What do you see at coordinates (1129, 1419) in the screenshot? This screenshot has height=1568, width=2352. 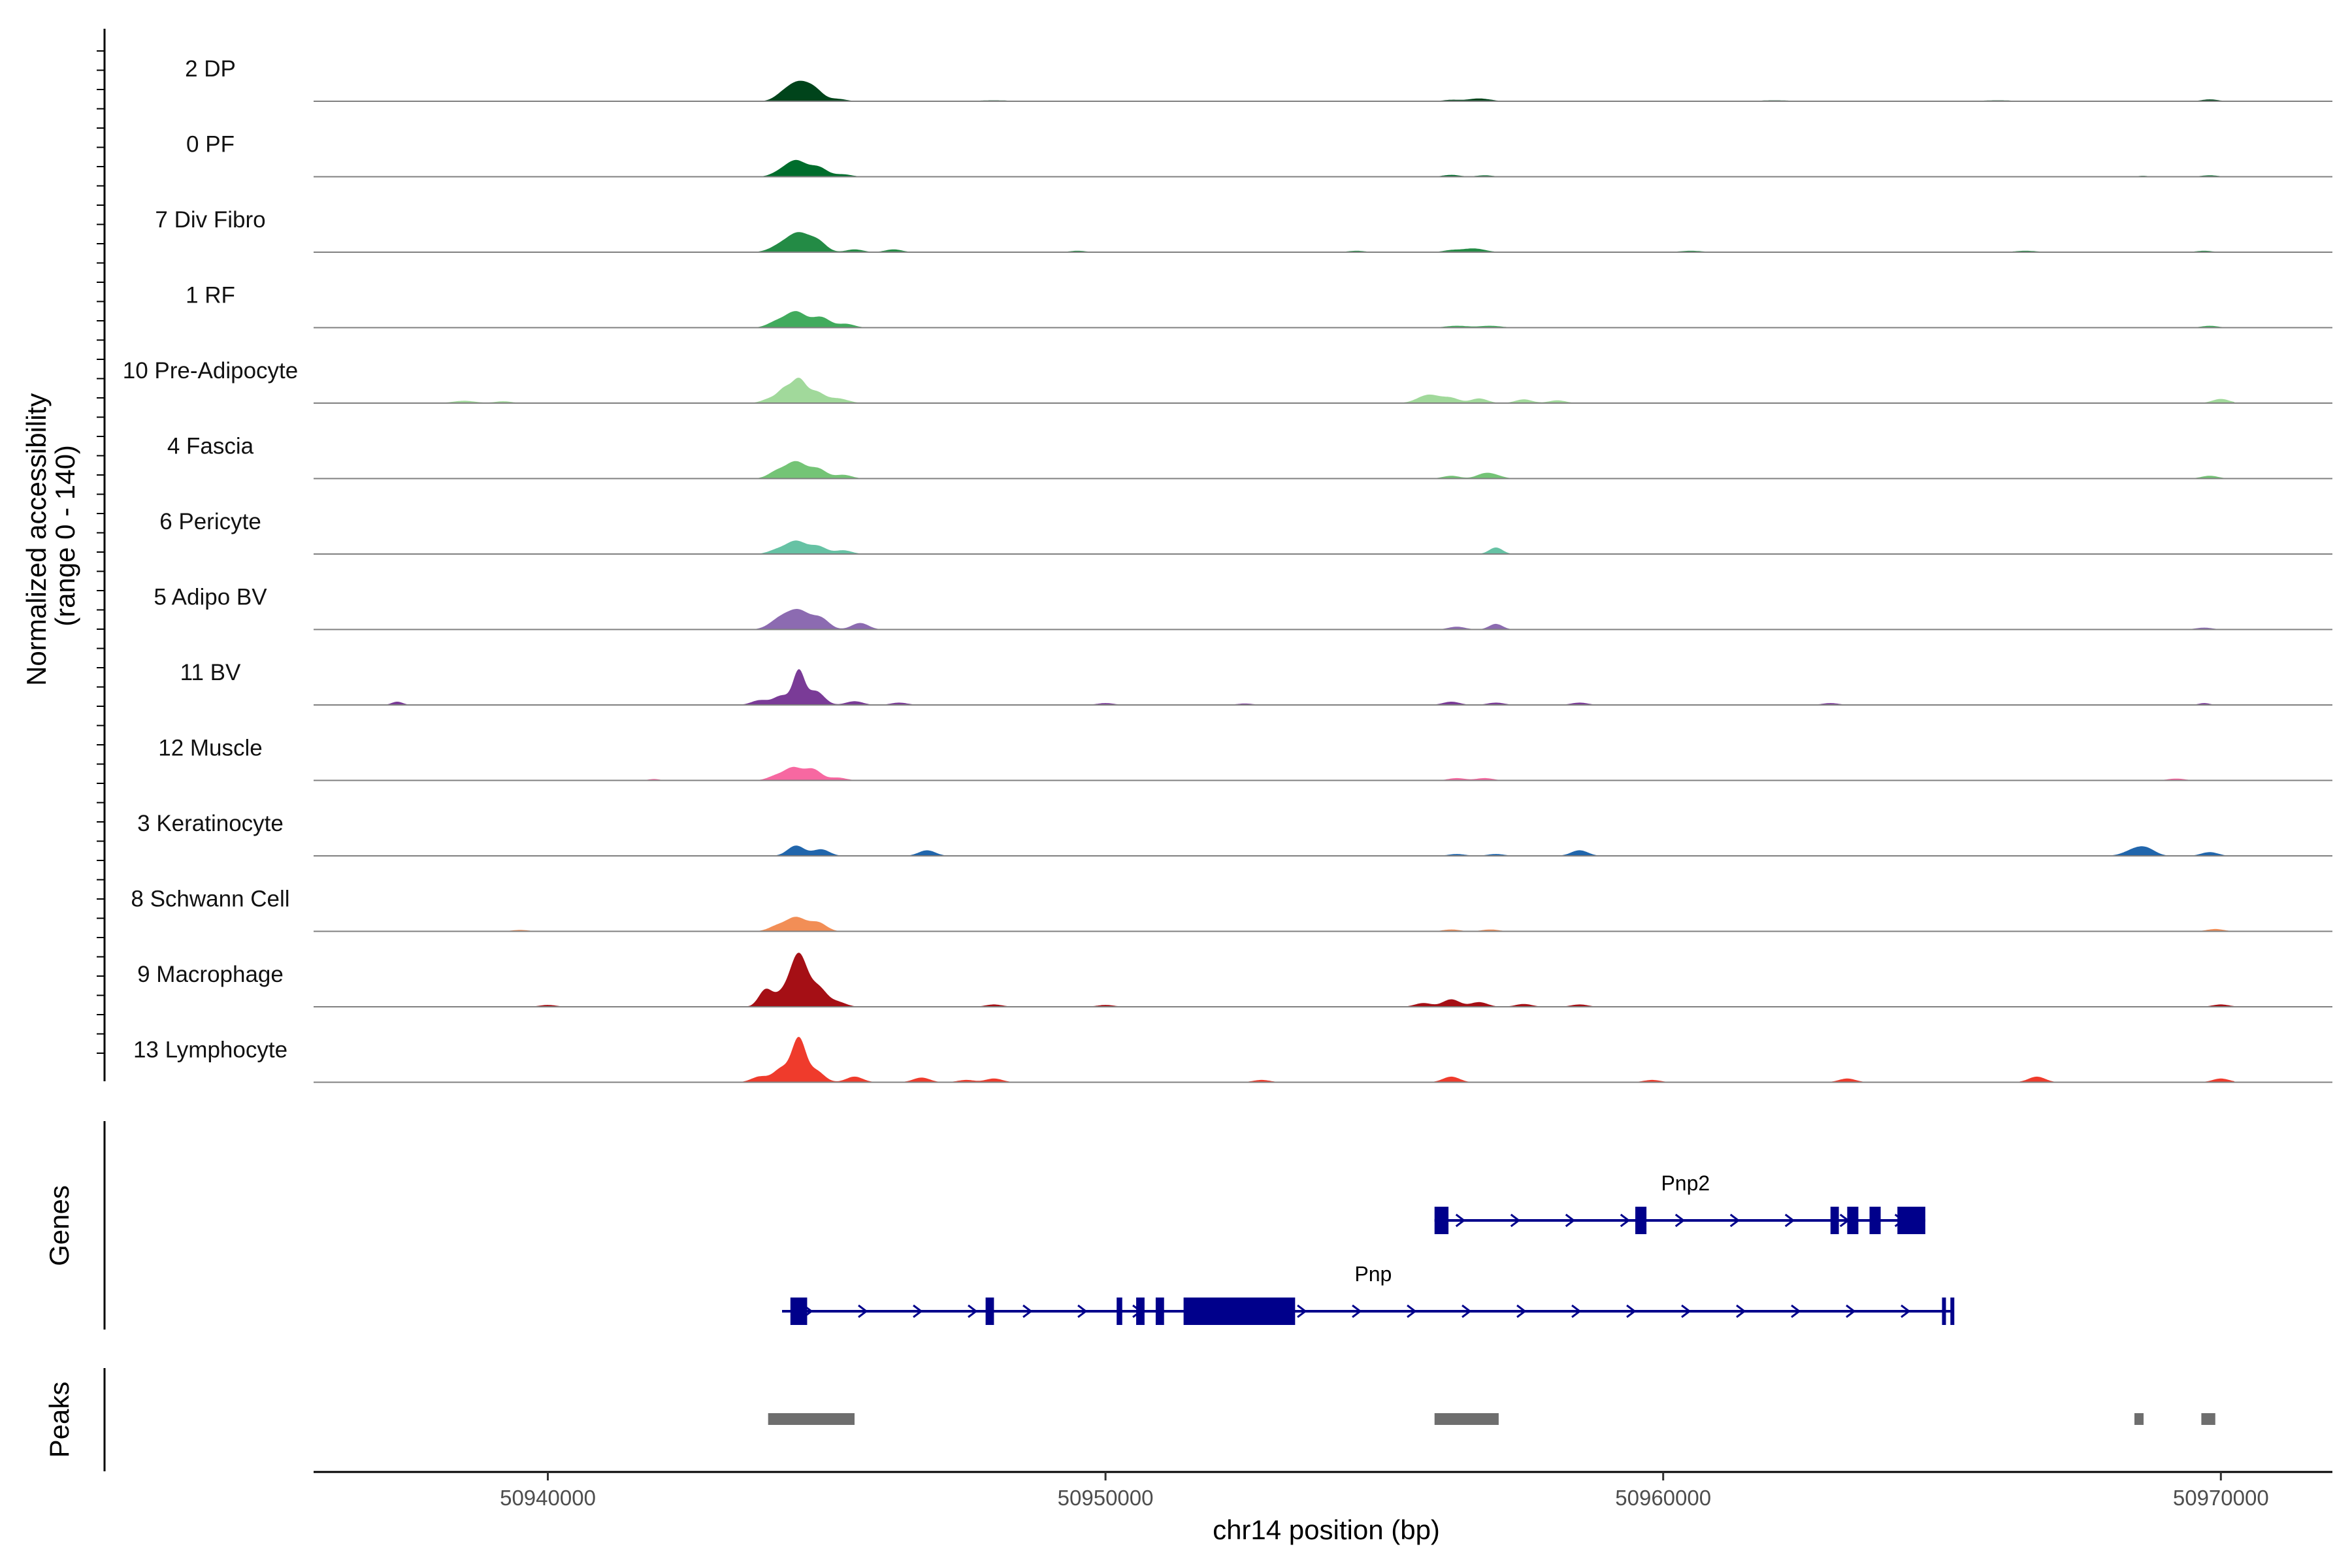 I see `peaks-track: Peaks` at bounding box center [1129, 1419].